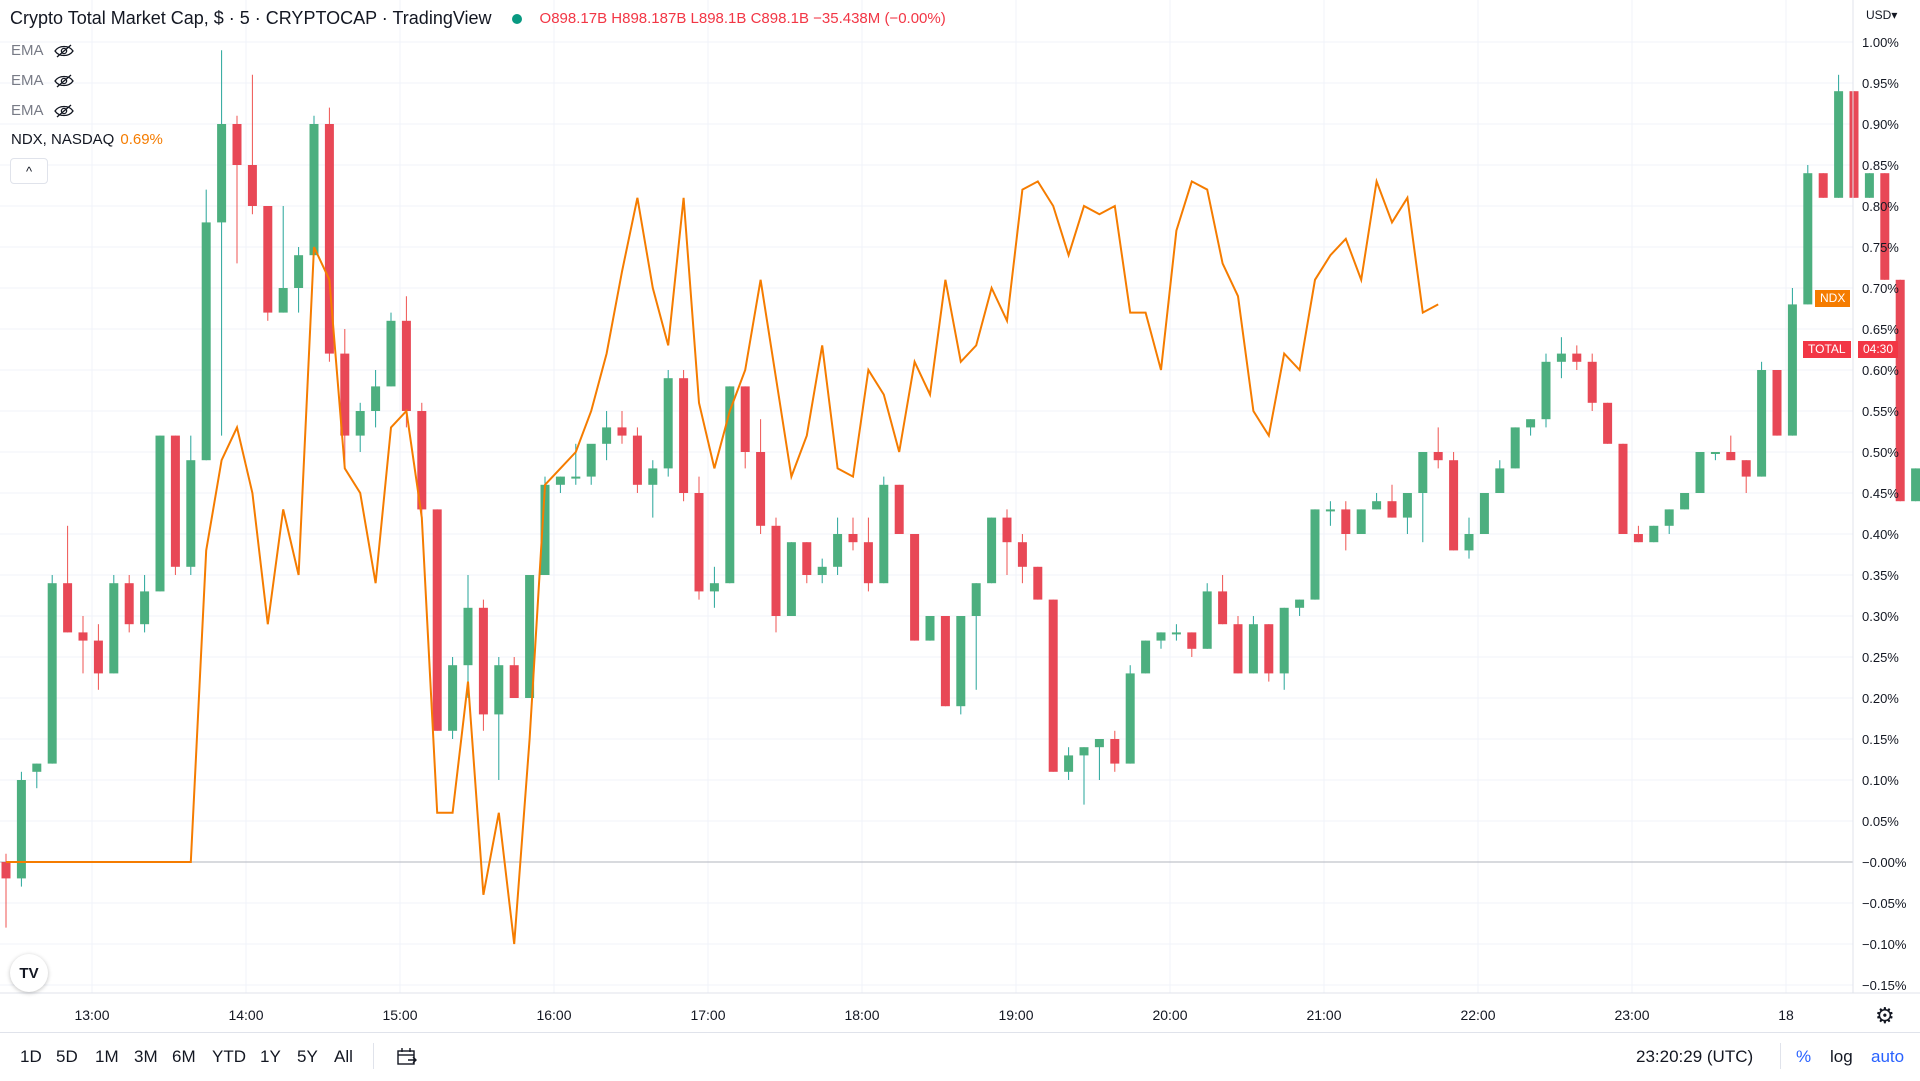 The height and width of the screenshot is (1081, 1920). I want to click on price-tick-label: 0.70%, so click(1880, 288).